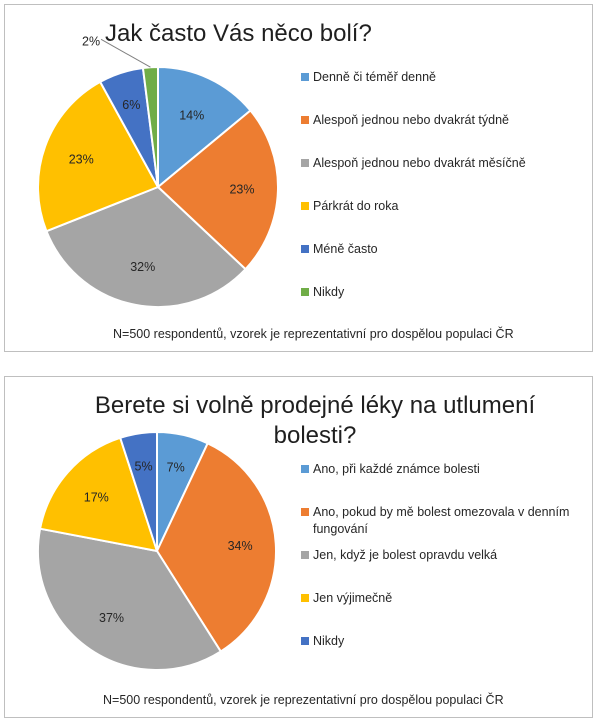 The height and width of the screenshot is (722, 598). What do you see at coordinates (81, 159) in the screenshot?
I see `data-label-parkrat-do-roka: 23%` at bounding box center [81, 159].